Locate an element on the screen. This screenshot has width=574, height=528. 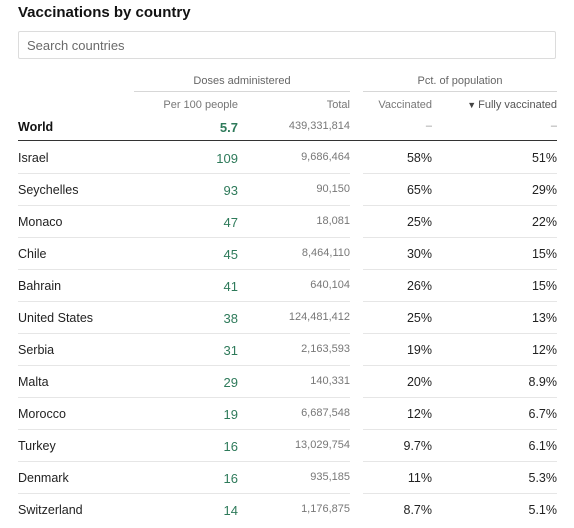
vaccinated-value: 9.7% is located at coordinates (418, 446).